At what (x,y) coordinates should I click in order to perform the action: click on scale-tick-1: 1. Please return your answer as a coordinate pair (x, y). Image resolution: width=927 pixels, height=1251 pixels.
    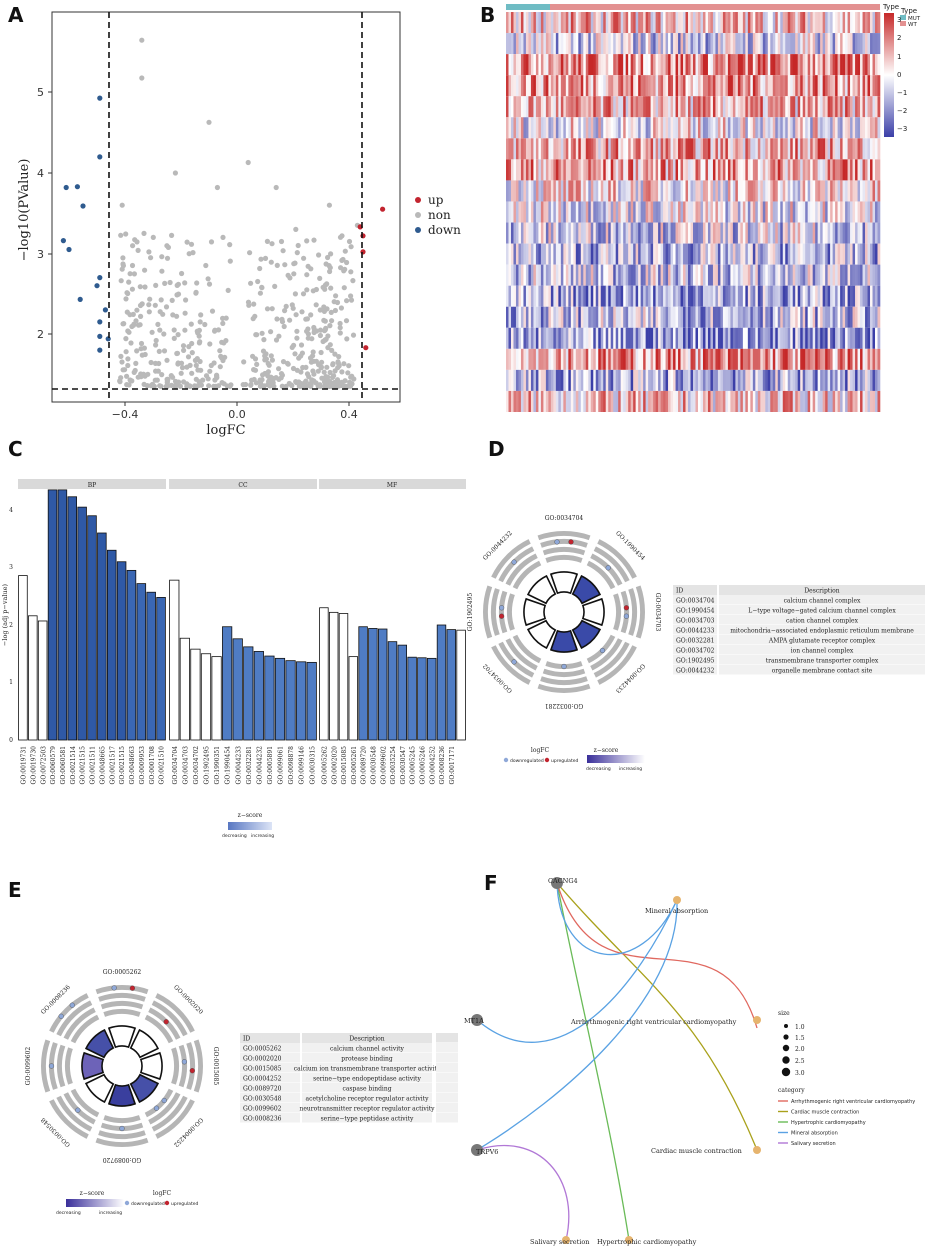
    Looking at the image, I should click on (899, 57).